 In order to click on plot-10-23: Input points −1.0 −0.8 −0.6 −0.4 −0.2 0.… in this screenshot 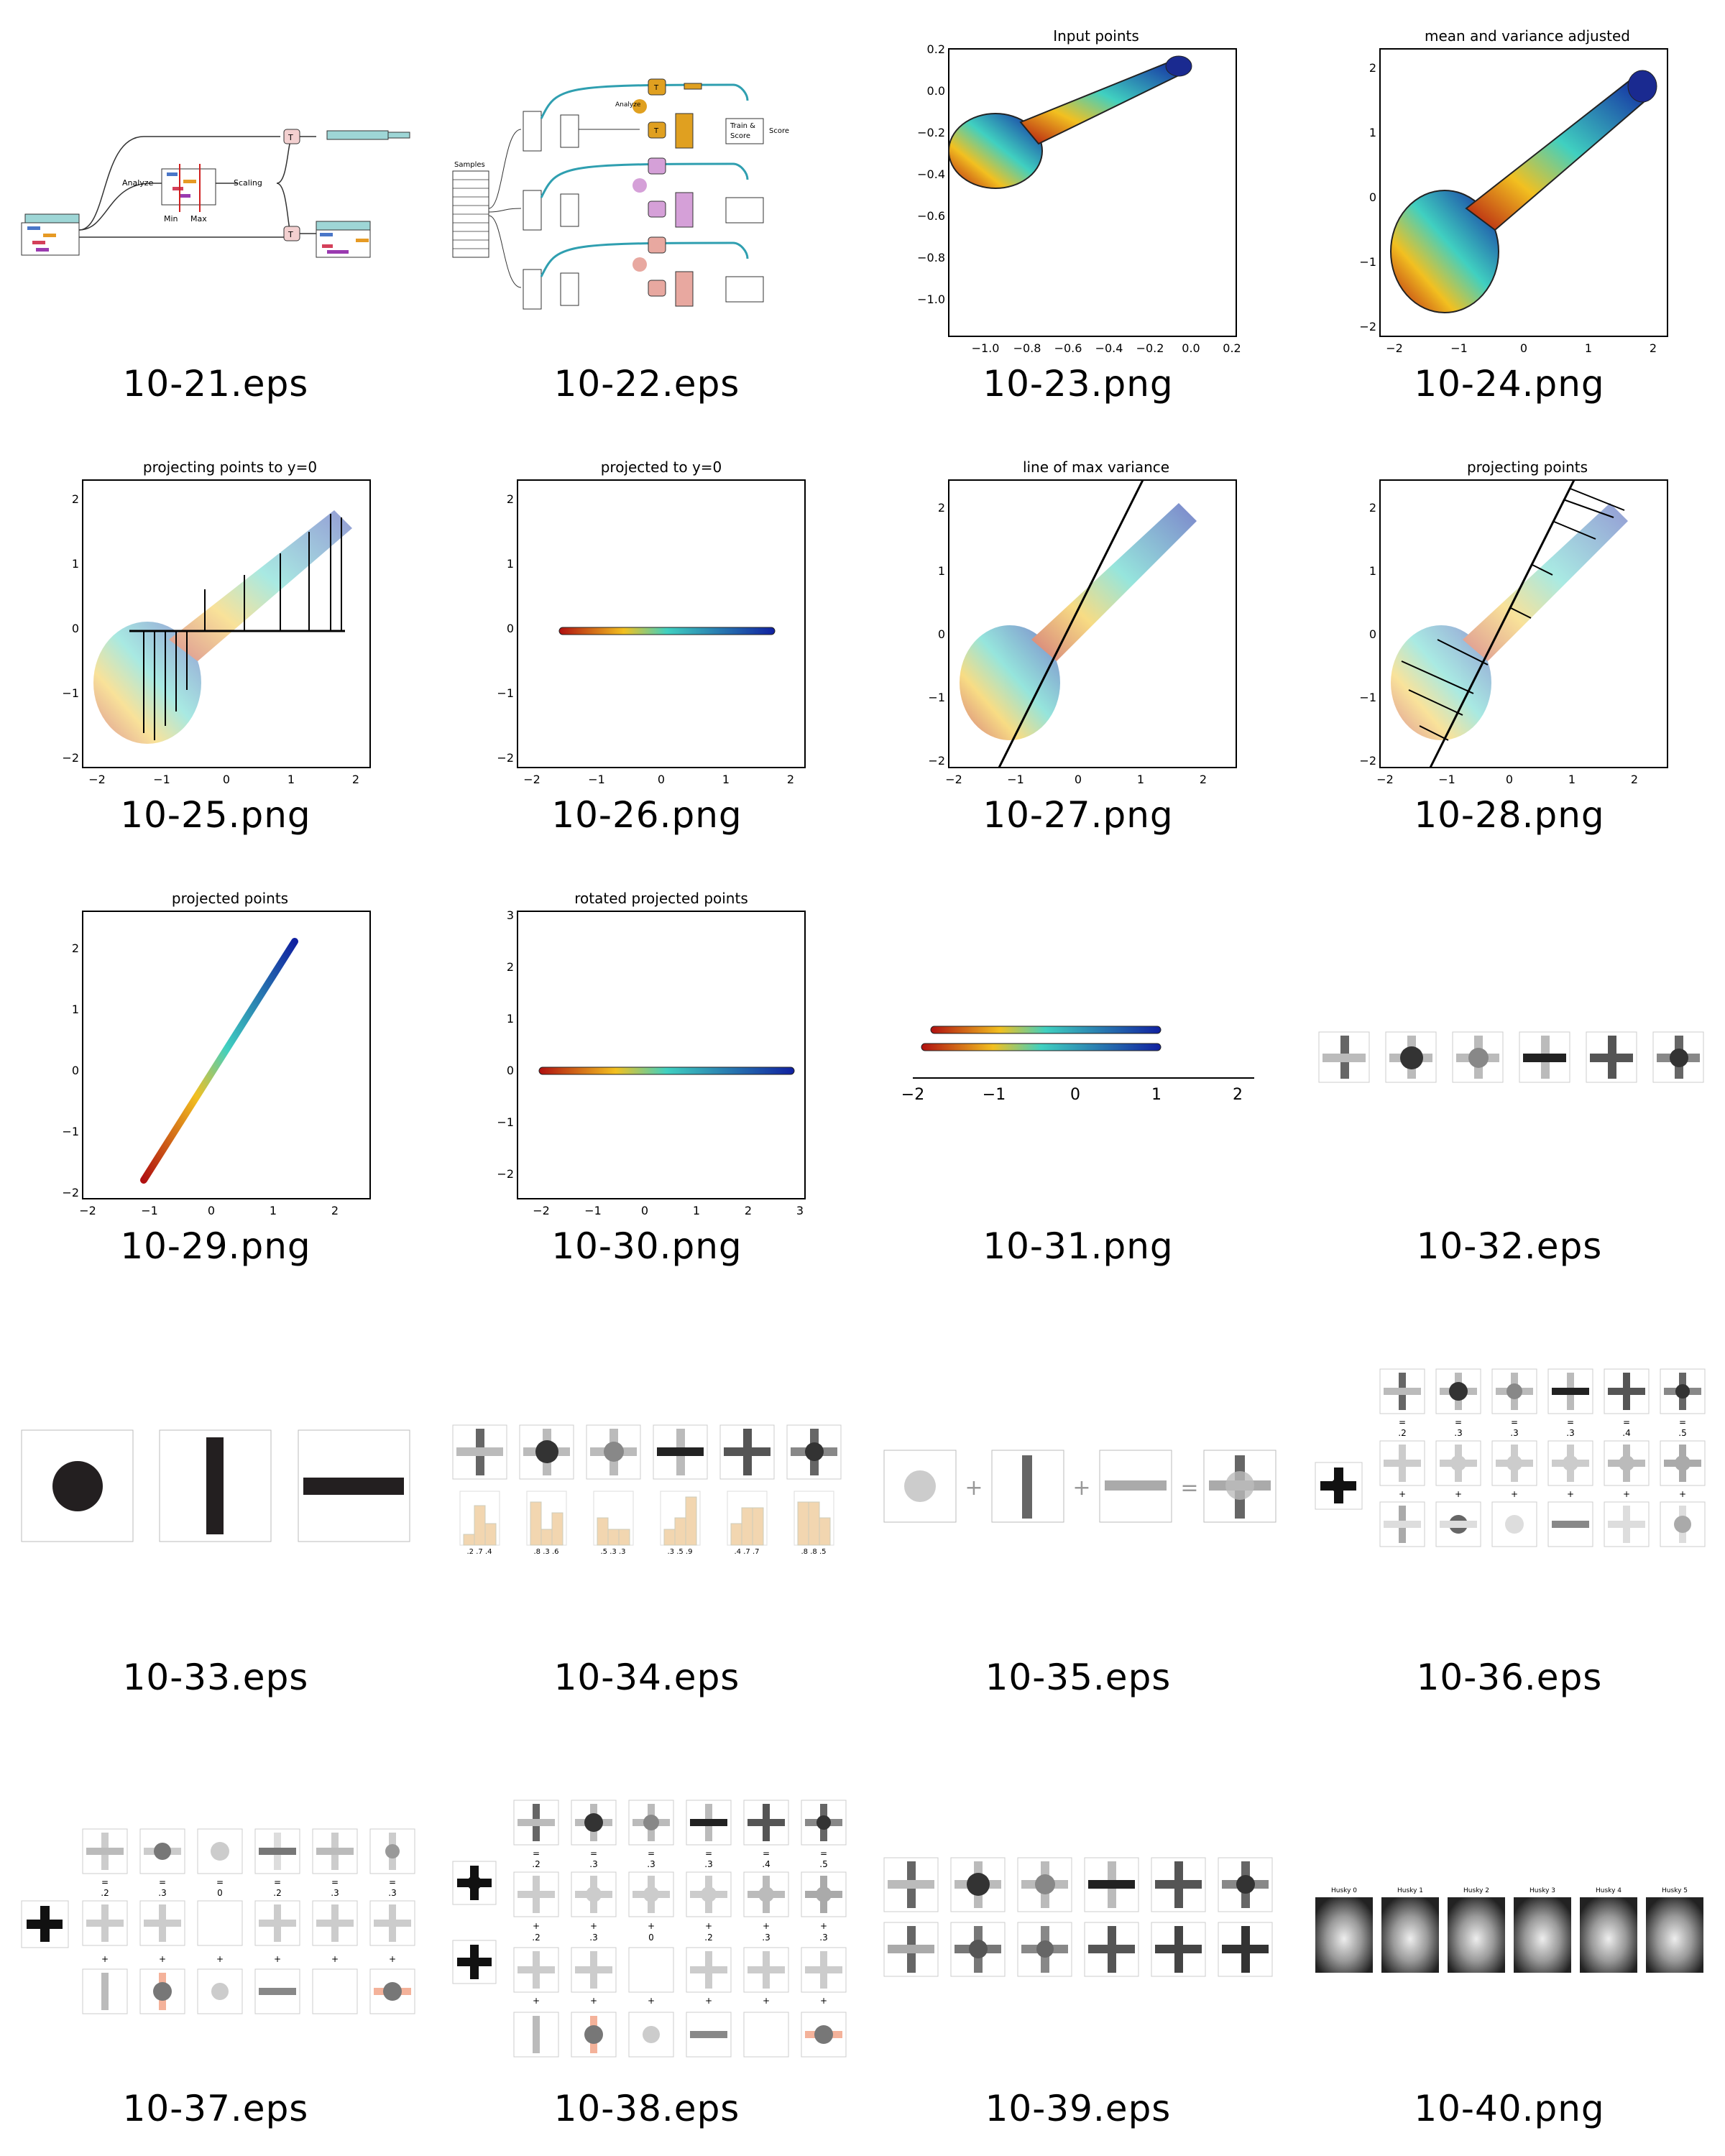, I will do `click(1079, 191)`.